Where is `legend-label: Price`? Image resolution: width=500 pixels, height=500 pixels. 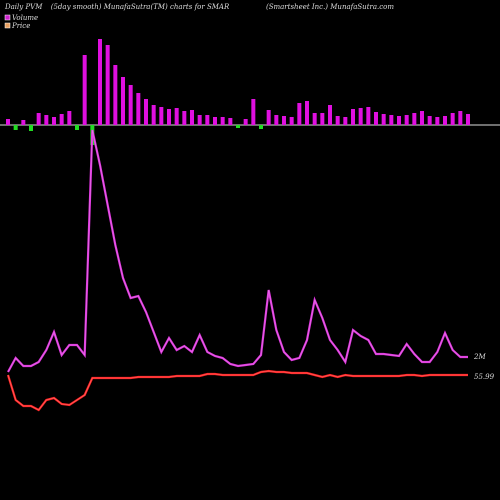 legend-label: Price is located at coordinates (20, 26).